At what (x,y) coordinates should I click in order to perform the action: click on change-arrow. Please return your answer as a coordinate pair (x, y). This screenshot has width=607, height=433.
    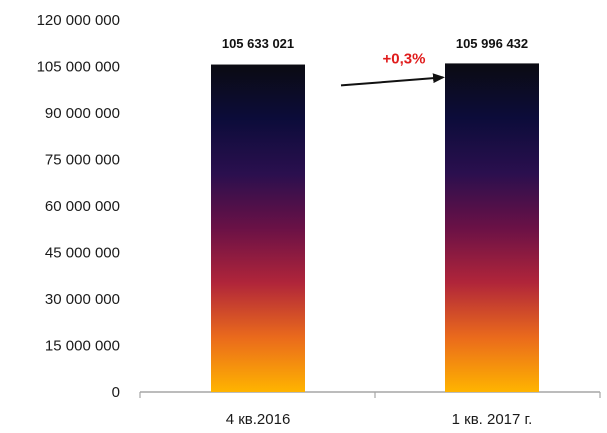
    Looking at the image, I should click on (392, 80).